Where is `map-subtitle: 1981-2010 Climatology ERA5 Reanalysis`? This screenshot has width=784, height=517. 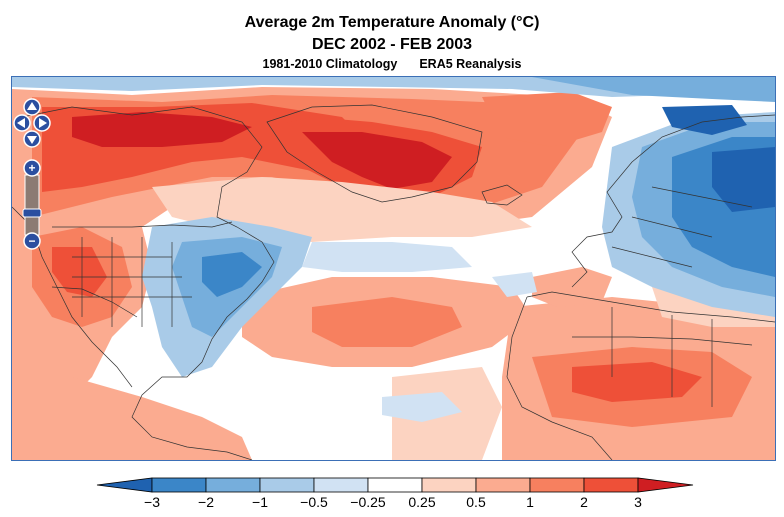
map-subtitle: 1981-2010 Climatology ERA5 Reanalysis is located at coordinates (392, 64).